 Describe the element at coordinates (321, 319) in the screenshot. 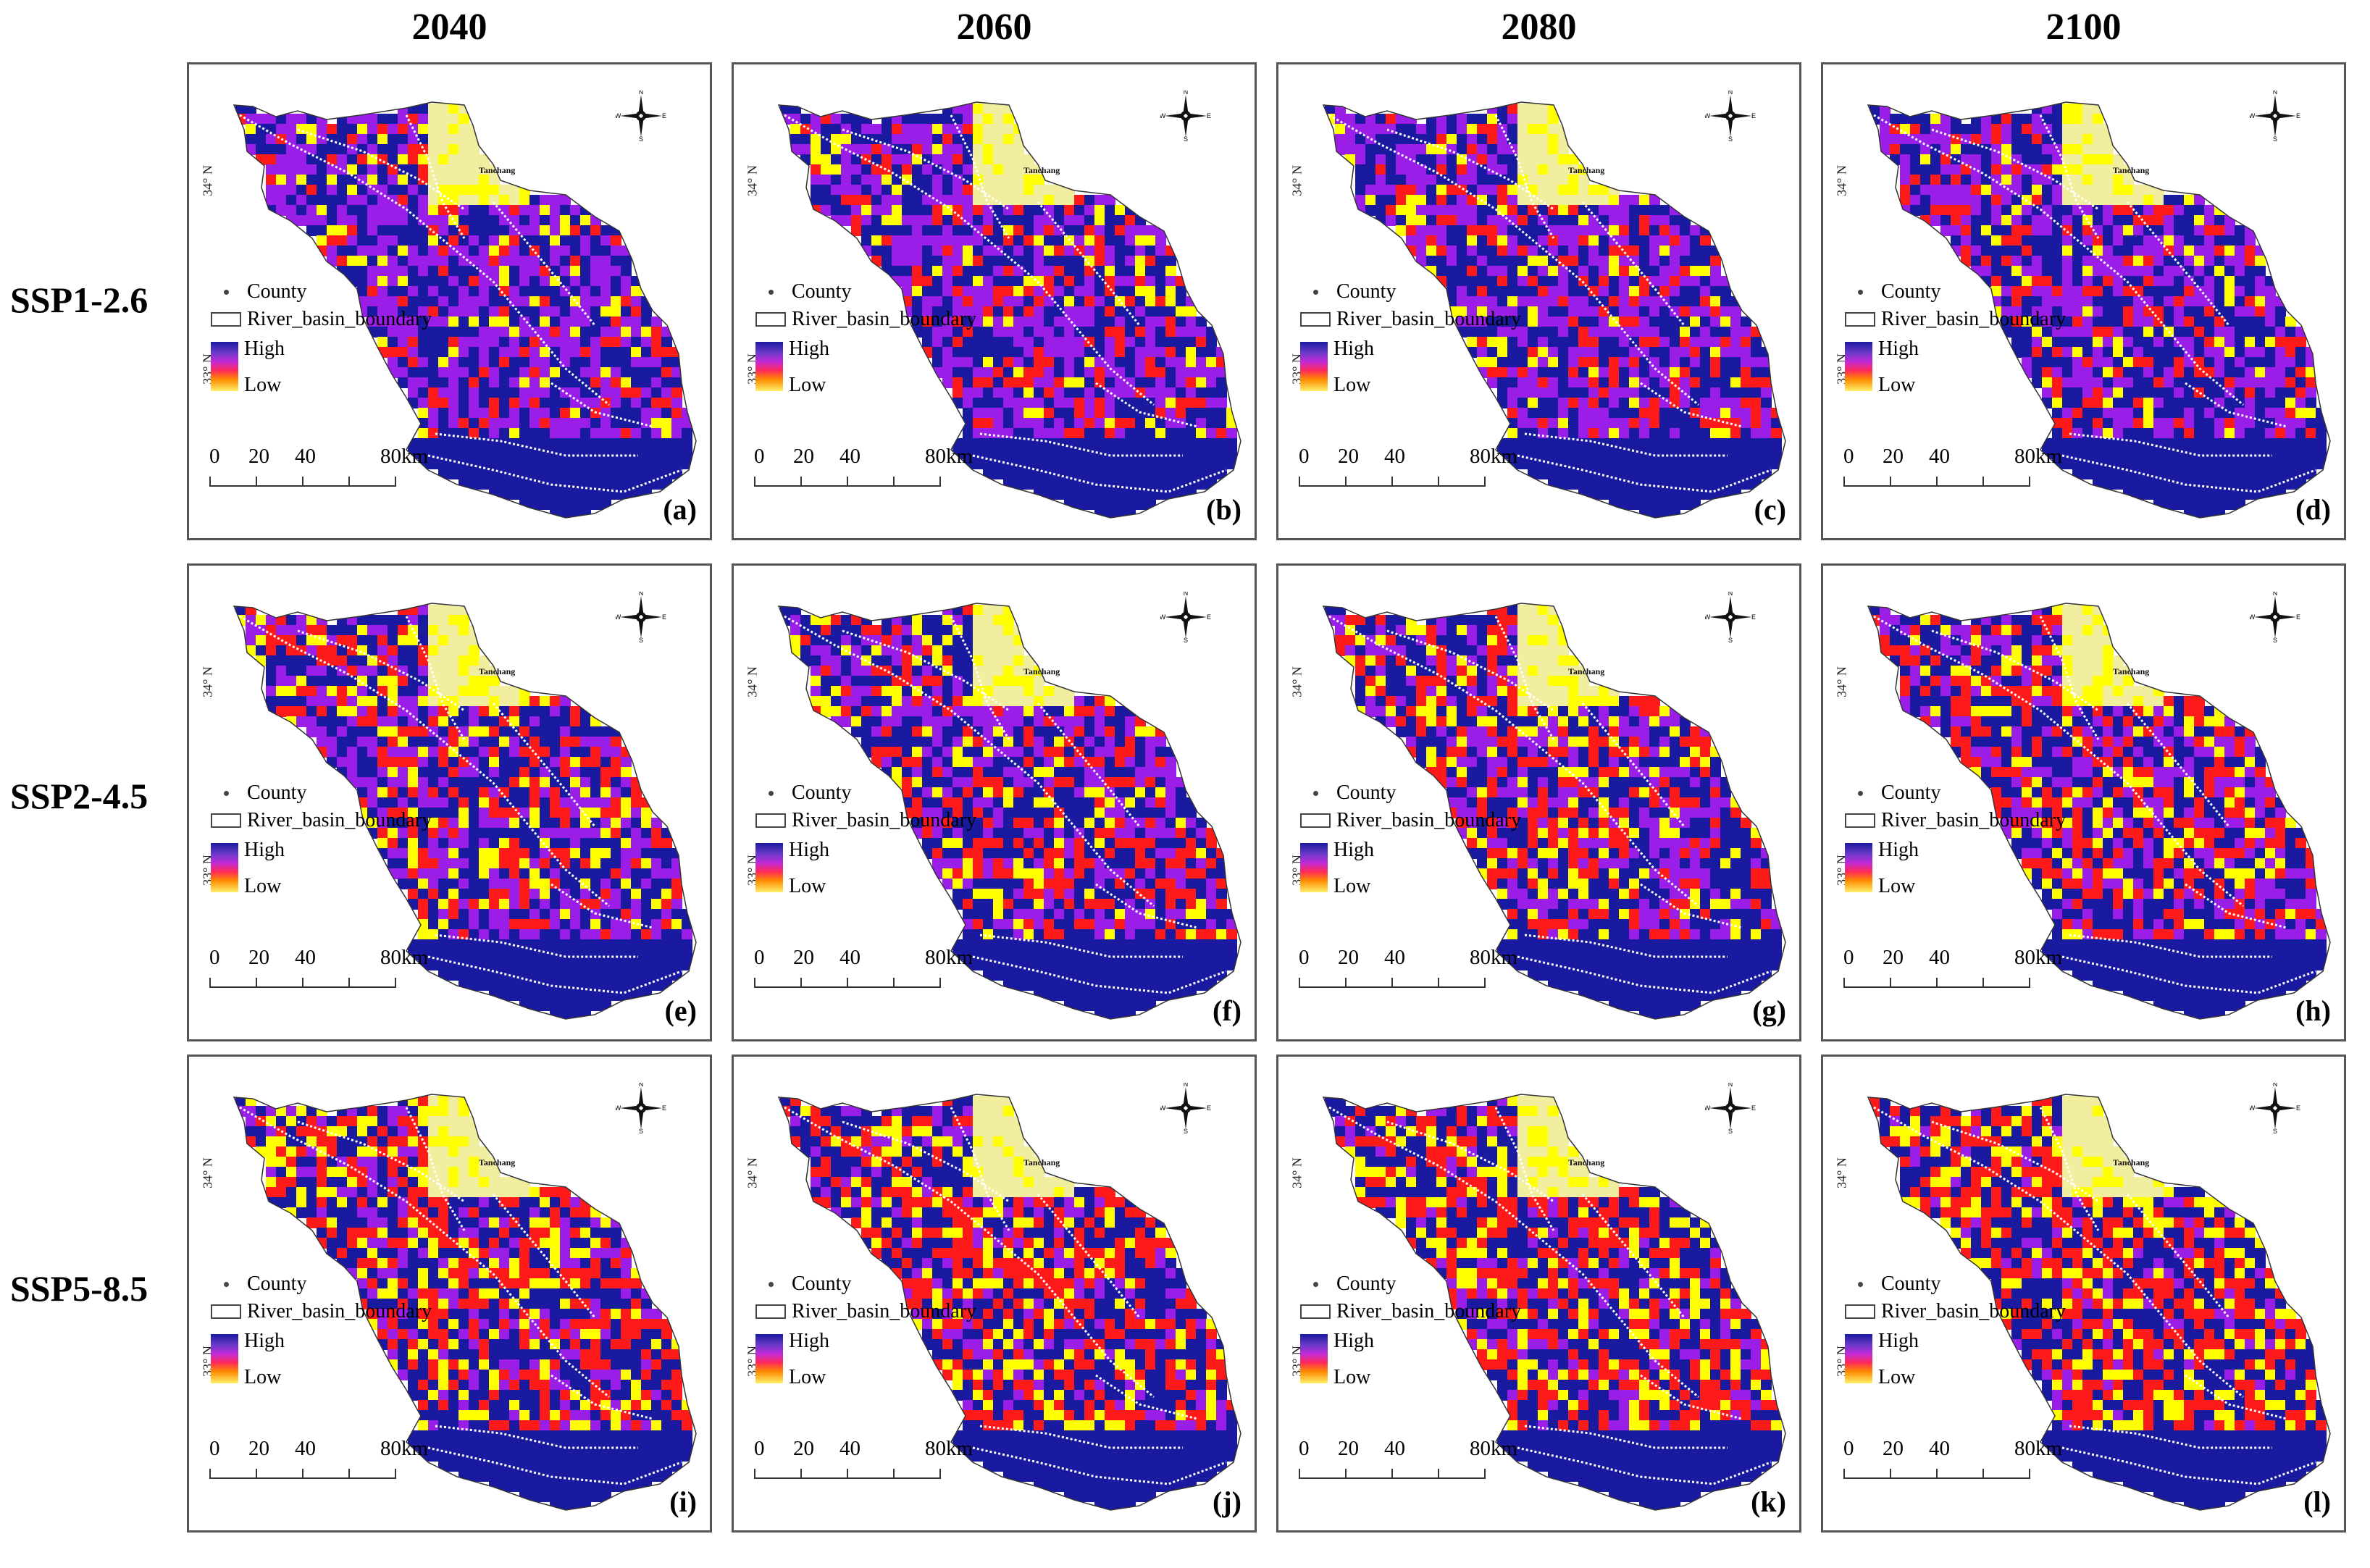

I see `legend-boundary: River_basin_boundary` at that location.